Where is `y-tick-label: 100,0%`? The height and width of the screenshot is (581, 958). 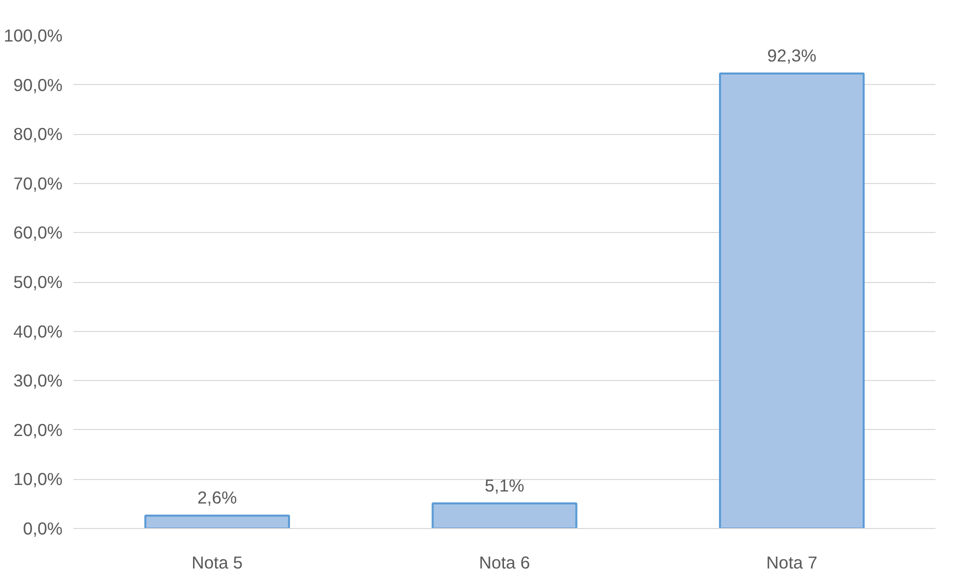
y-tick-label: 100,0% is located at coordinates (33, 36).